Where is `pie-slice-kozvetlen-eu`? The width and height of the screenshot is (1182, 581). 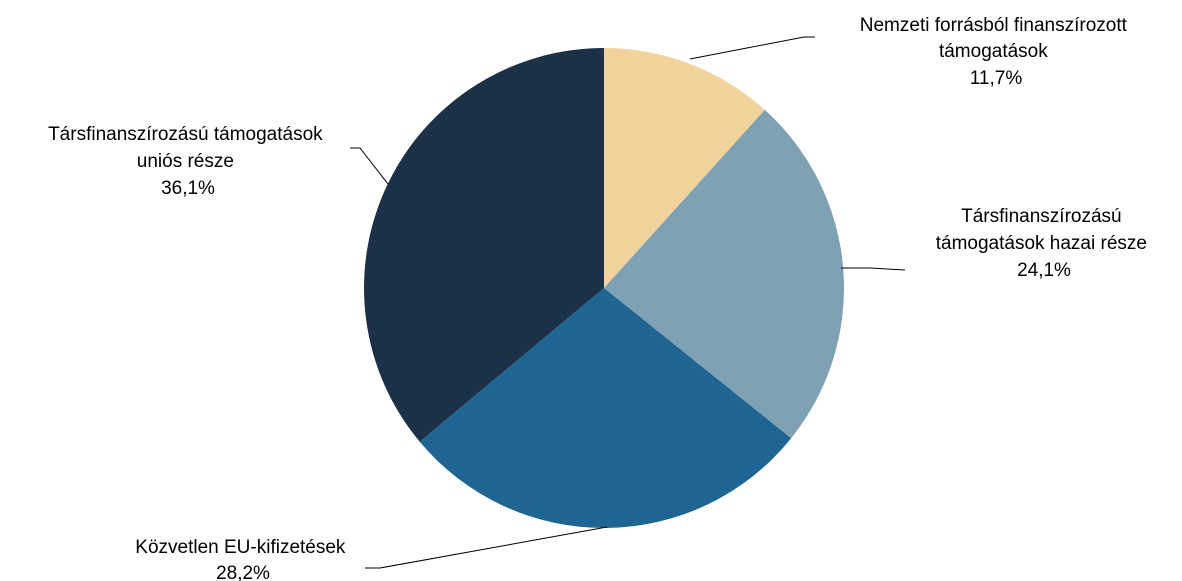 pie-slice-kozvetlen-eu is located at coordinates (605, 408).